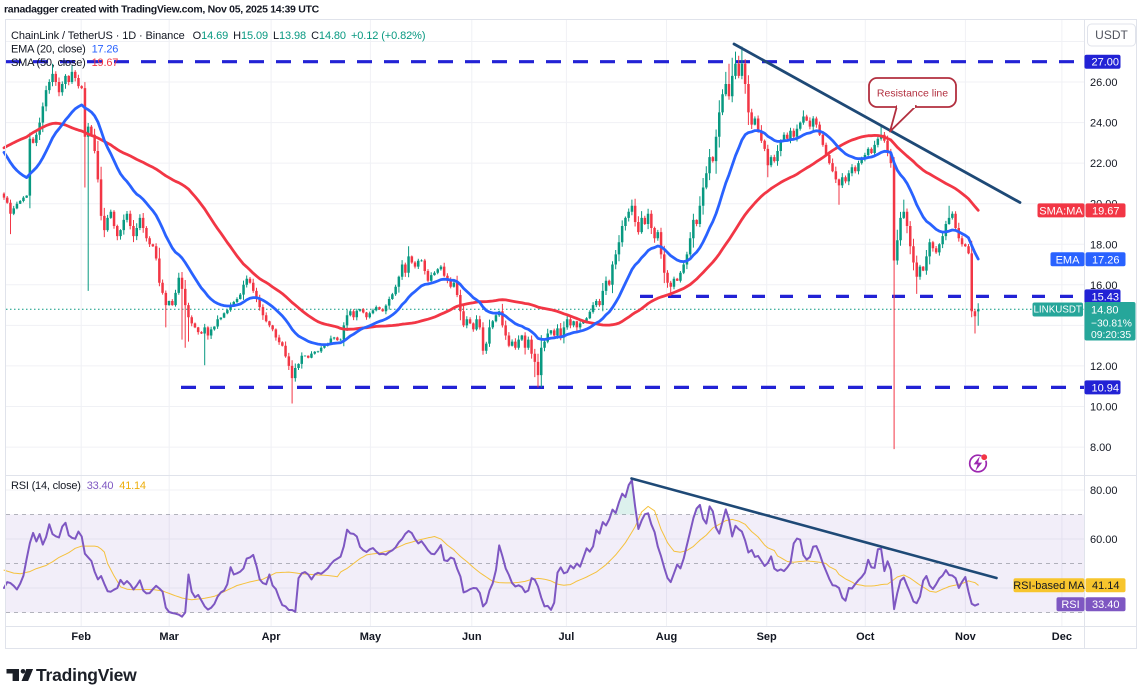 The height and width of the screenshot is (699, 1142). I want to click on svg-text: Aug, so click(666, 637).